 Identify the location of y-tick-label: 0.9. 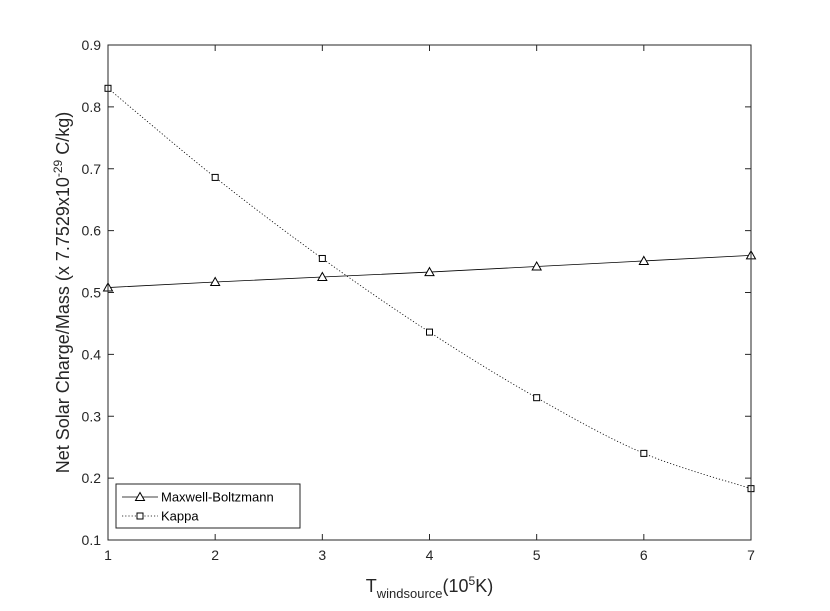
(92, 45).